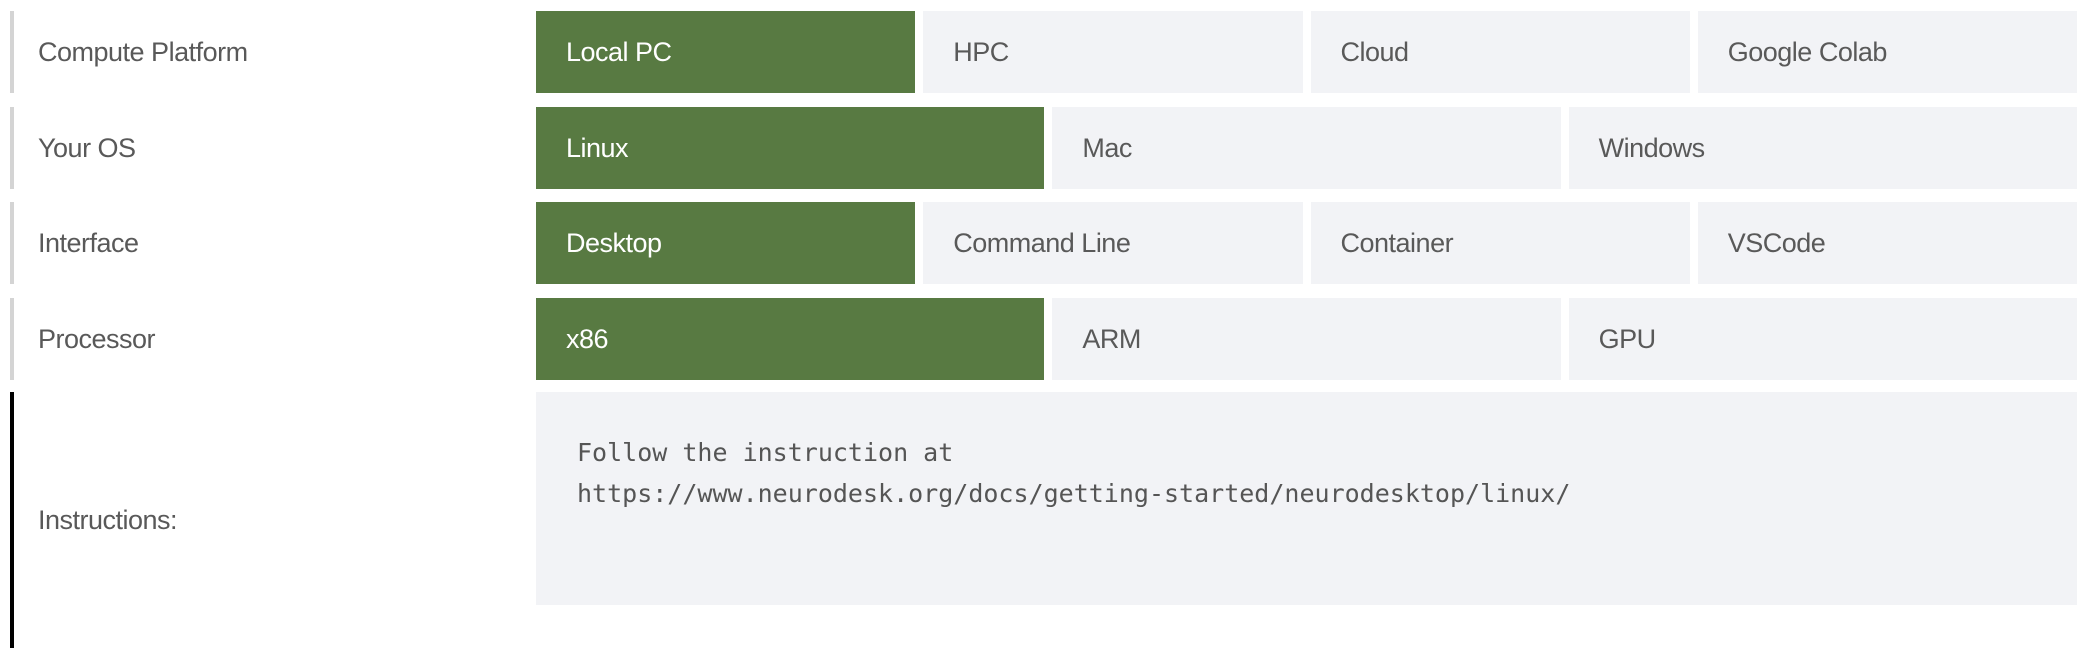 Image resolution: width=2084 pixels, height=648 pixels. I want to click on option-linux: Linux, so click(790, 148).